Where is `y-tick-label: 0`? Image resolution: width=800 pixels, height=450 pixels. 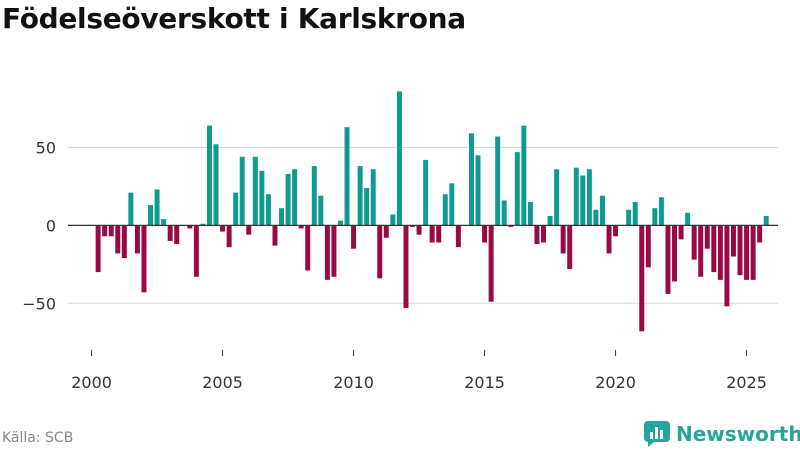
y-tick-label: 0 is located at coordinates (51, 225).